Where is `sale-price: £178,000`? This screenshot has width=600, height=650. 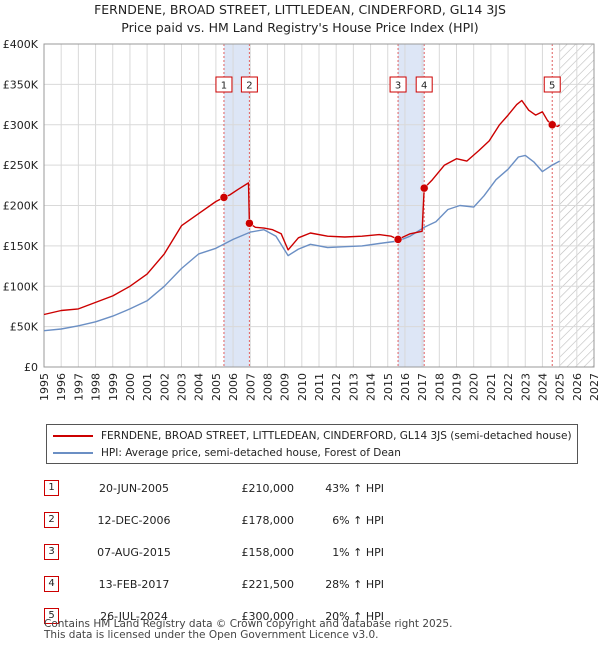
sale-price: £178,000 is located at coordinates (268, 520).